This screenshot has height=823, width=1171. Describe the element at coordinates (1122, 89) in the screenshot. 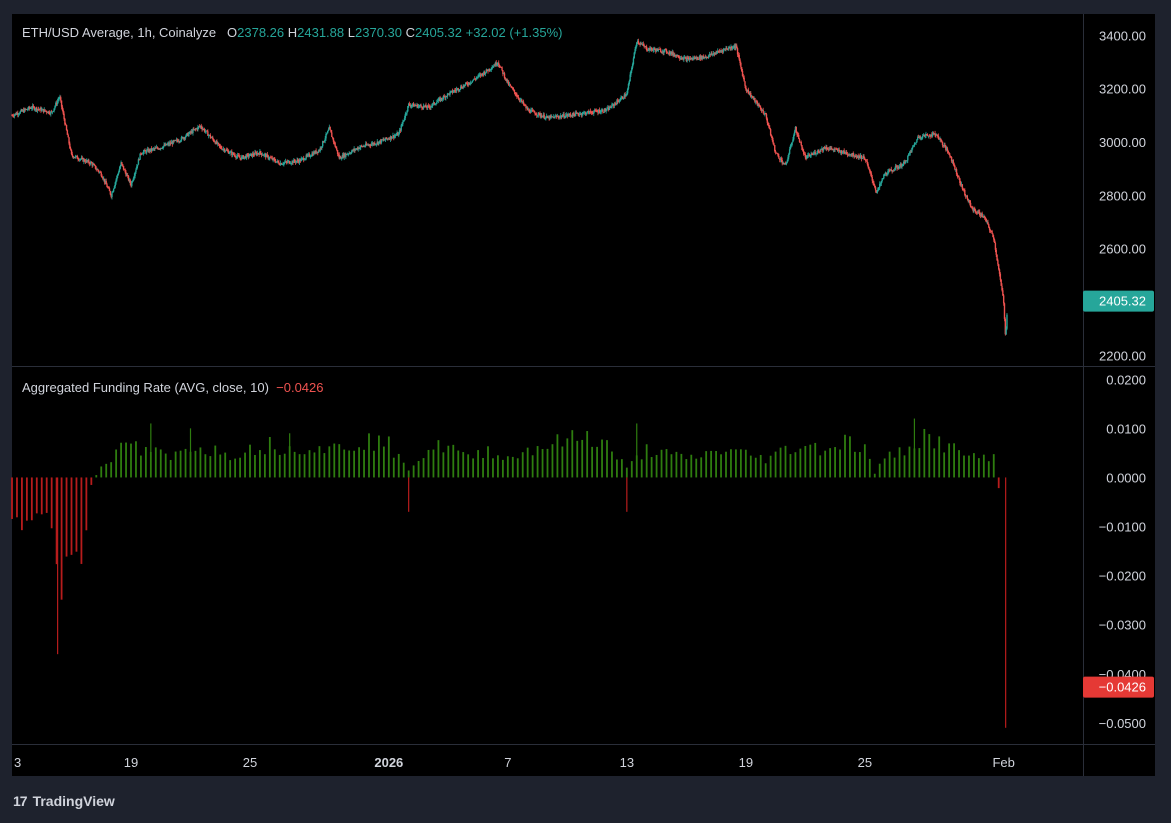

I see `price-tick-label: 3200.00` at that location.